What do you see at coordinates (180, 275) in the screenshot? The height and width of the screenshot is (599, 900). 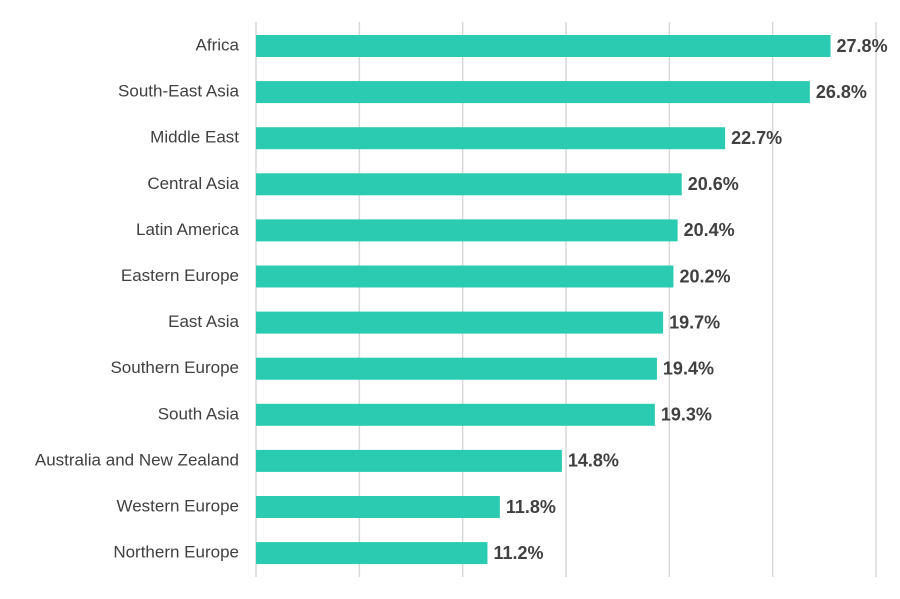 I see `category-label-5: Eastern Europe` at bounding box center [180, 275].